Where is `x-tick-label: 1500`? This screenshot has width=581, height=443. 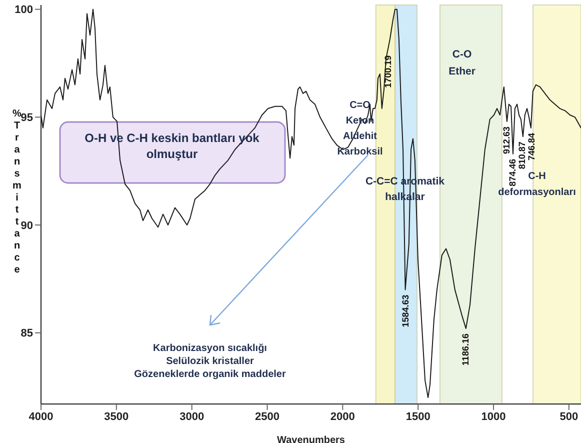
x-tick-label: 1500 is located at coordinates (418, 416).